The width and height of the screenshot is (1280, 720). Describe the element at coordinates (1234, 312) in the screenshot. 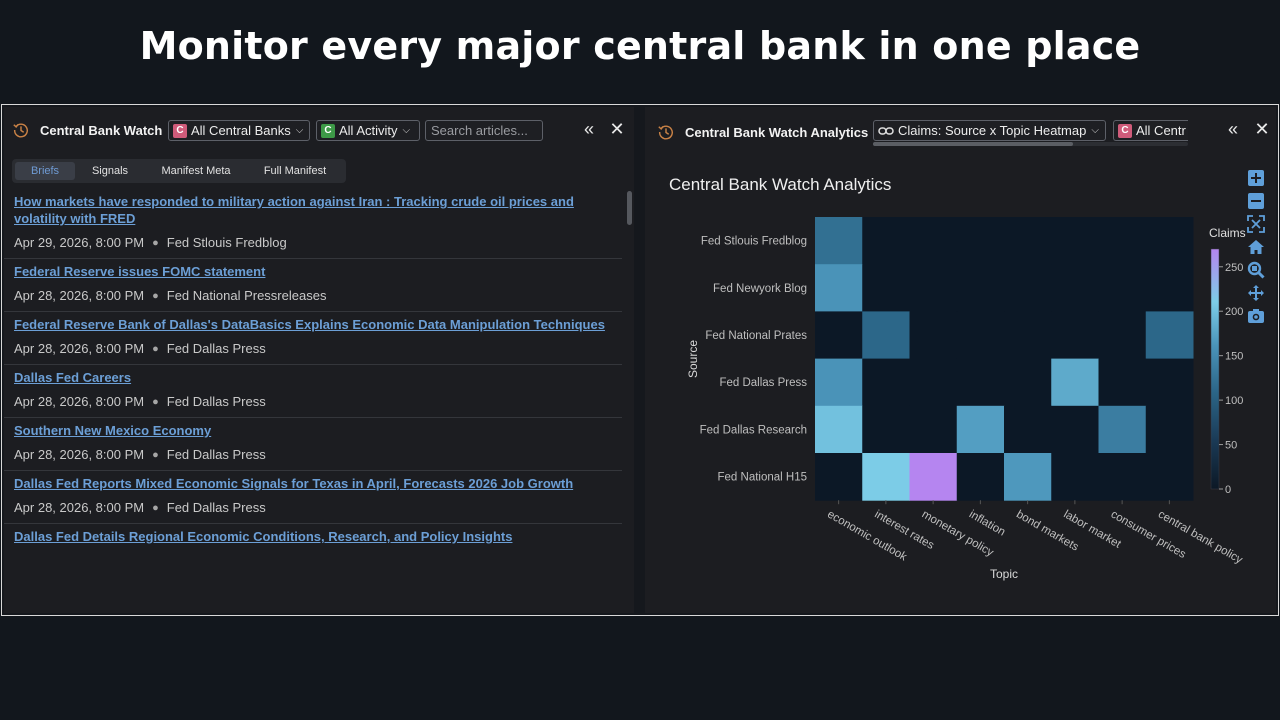

I see `colorbar-tick-label: 200` at that location.